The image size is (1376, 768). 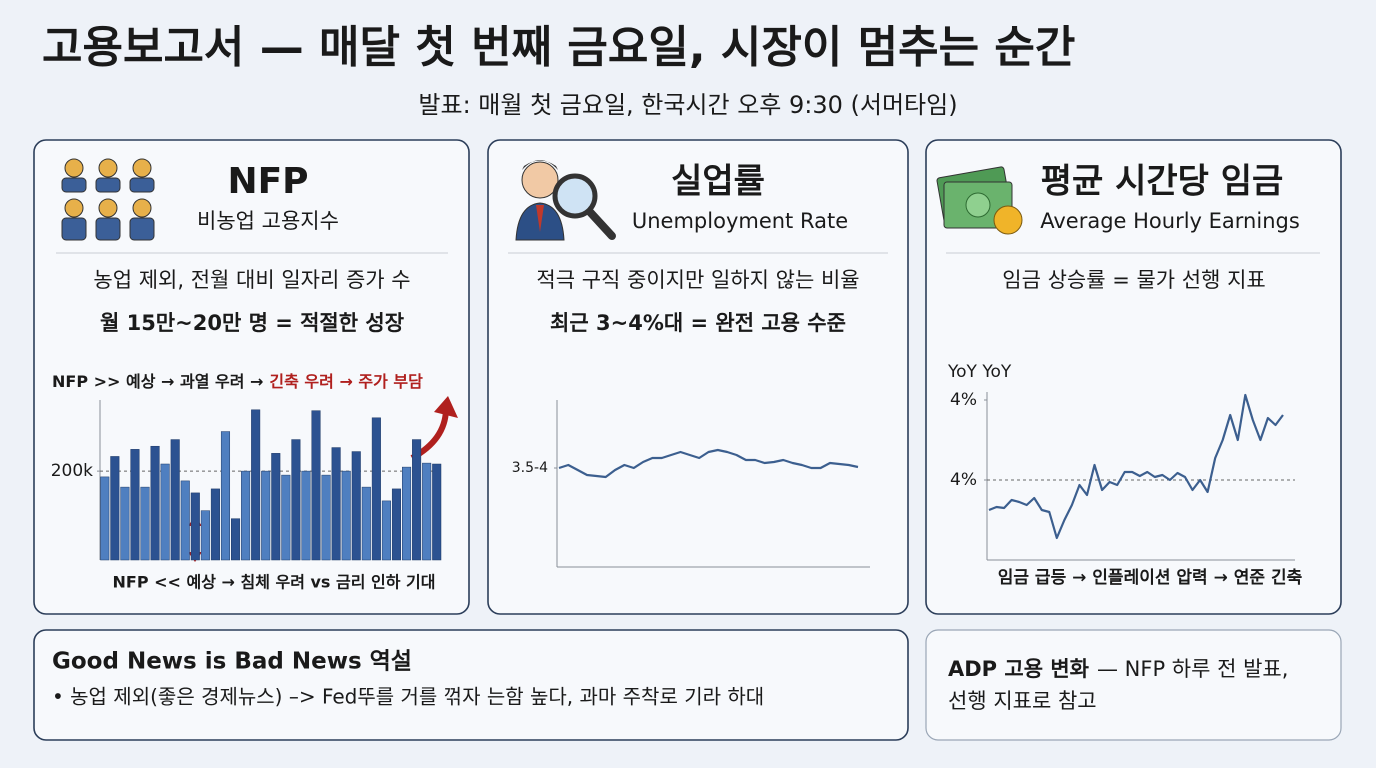 What do you see at coordinates (1022, 701) in the screenshot?
I see `footer-line: 선행 지표로 참고` at bounding box center [1022, 701].